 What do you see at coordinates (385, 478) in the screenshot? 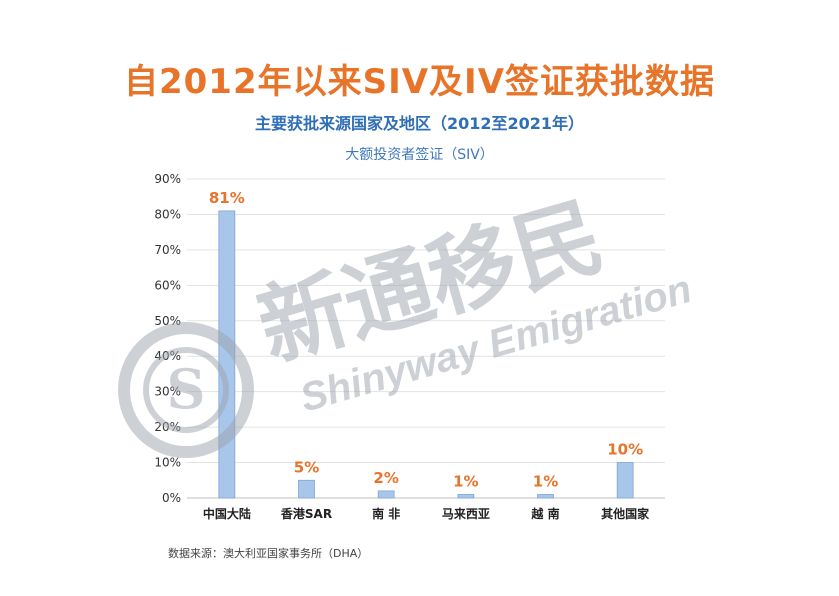
I see `value-label: 2%` at bounding box center [385, 478].